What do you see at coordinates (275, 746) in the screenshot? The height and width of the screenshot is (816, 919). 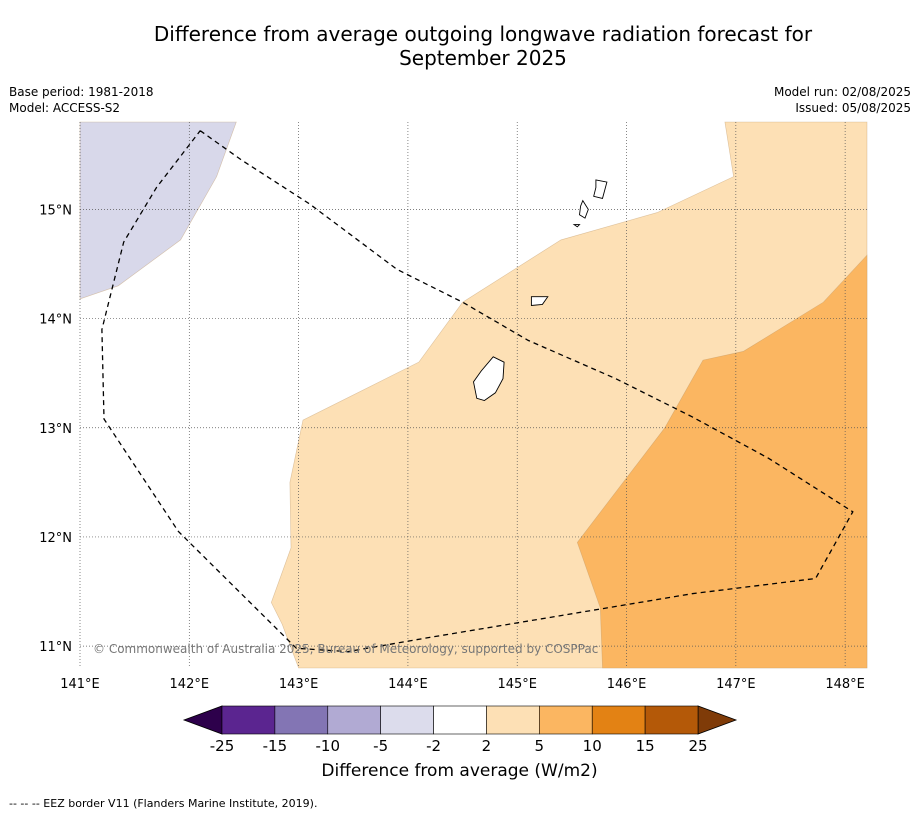 I see `colorbar-tick-label: -15` at bounding box center [275, 746].